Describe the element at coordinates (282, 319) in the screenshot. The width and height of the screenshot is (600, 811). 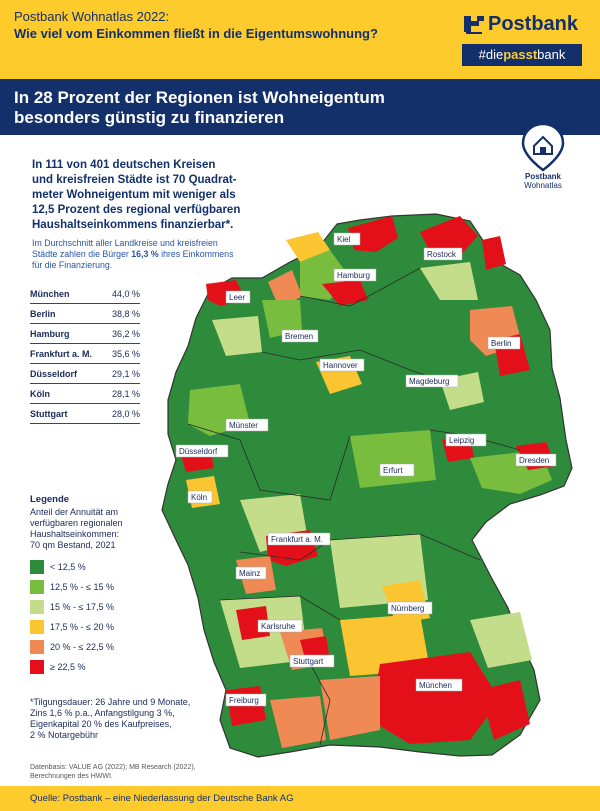
I see `region-lightgreen-bremen` at that location.